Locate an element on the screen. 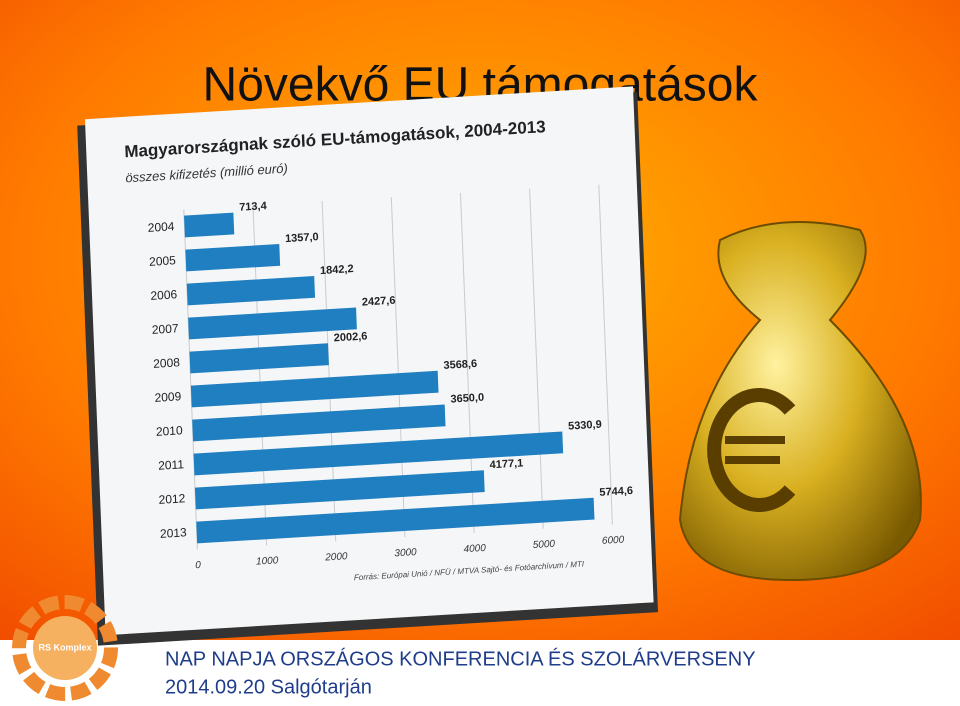 Image resolution: width=960 pixels, height=706 pixels. value-label: 5744,6 is located at coordinates (616, 492).